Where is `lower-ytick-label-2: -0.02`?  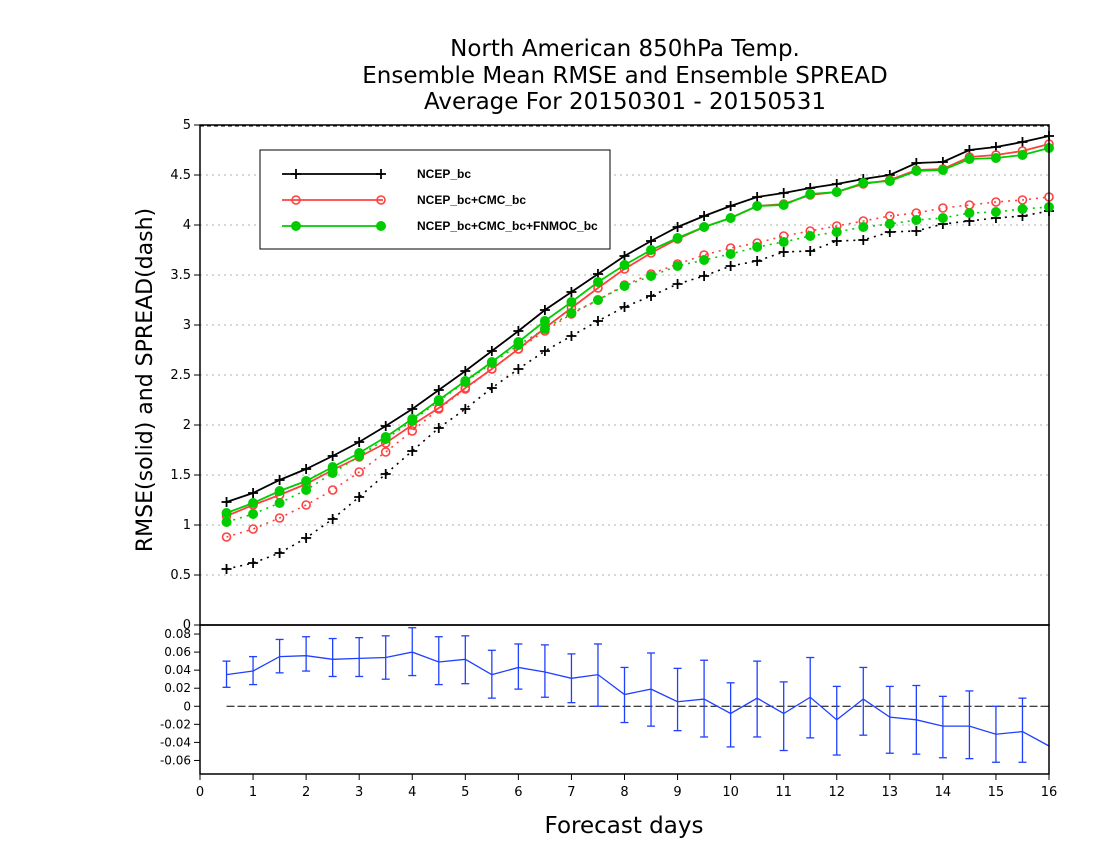
lower-ytick-label-2: -0.02 is located at coordinates (175, 724).